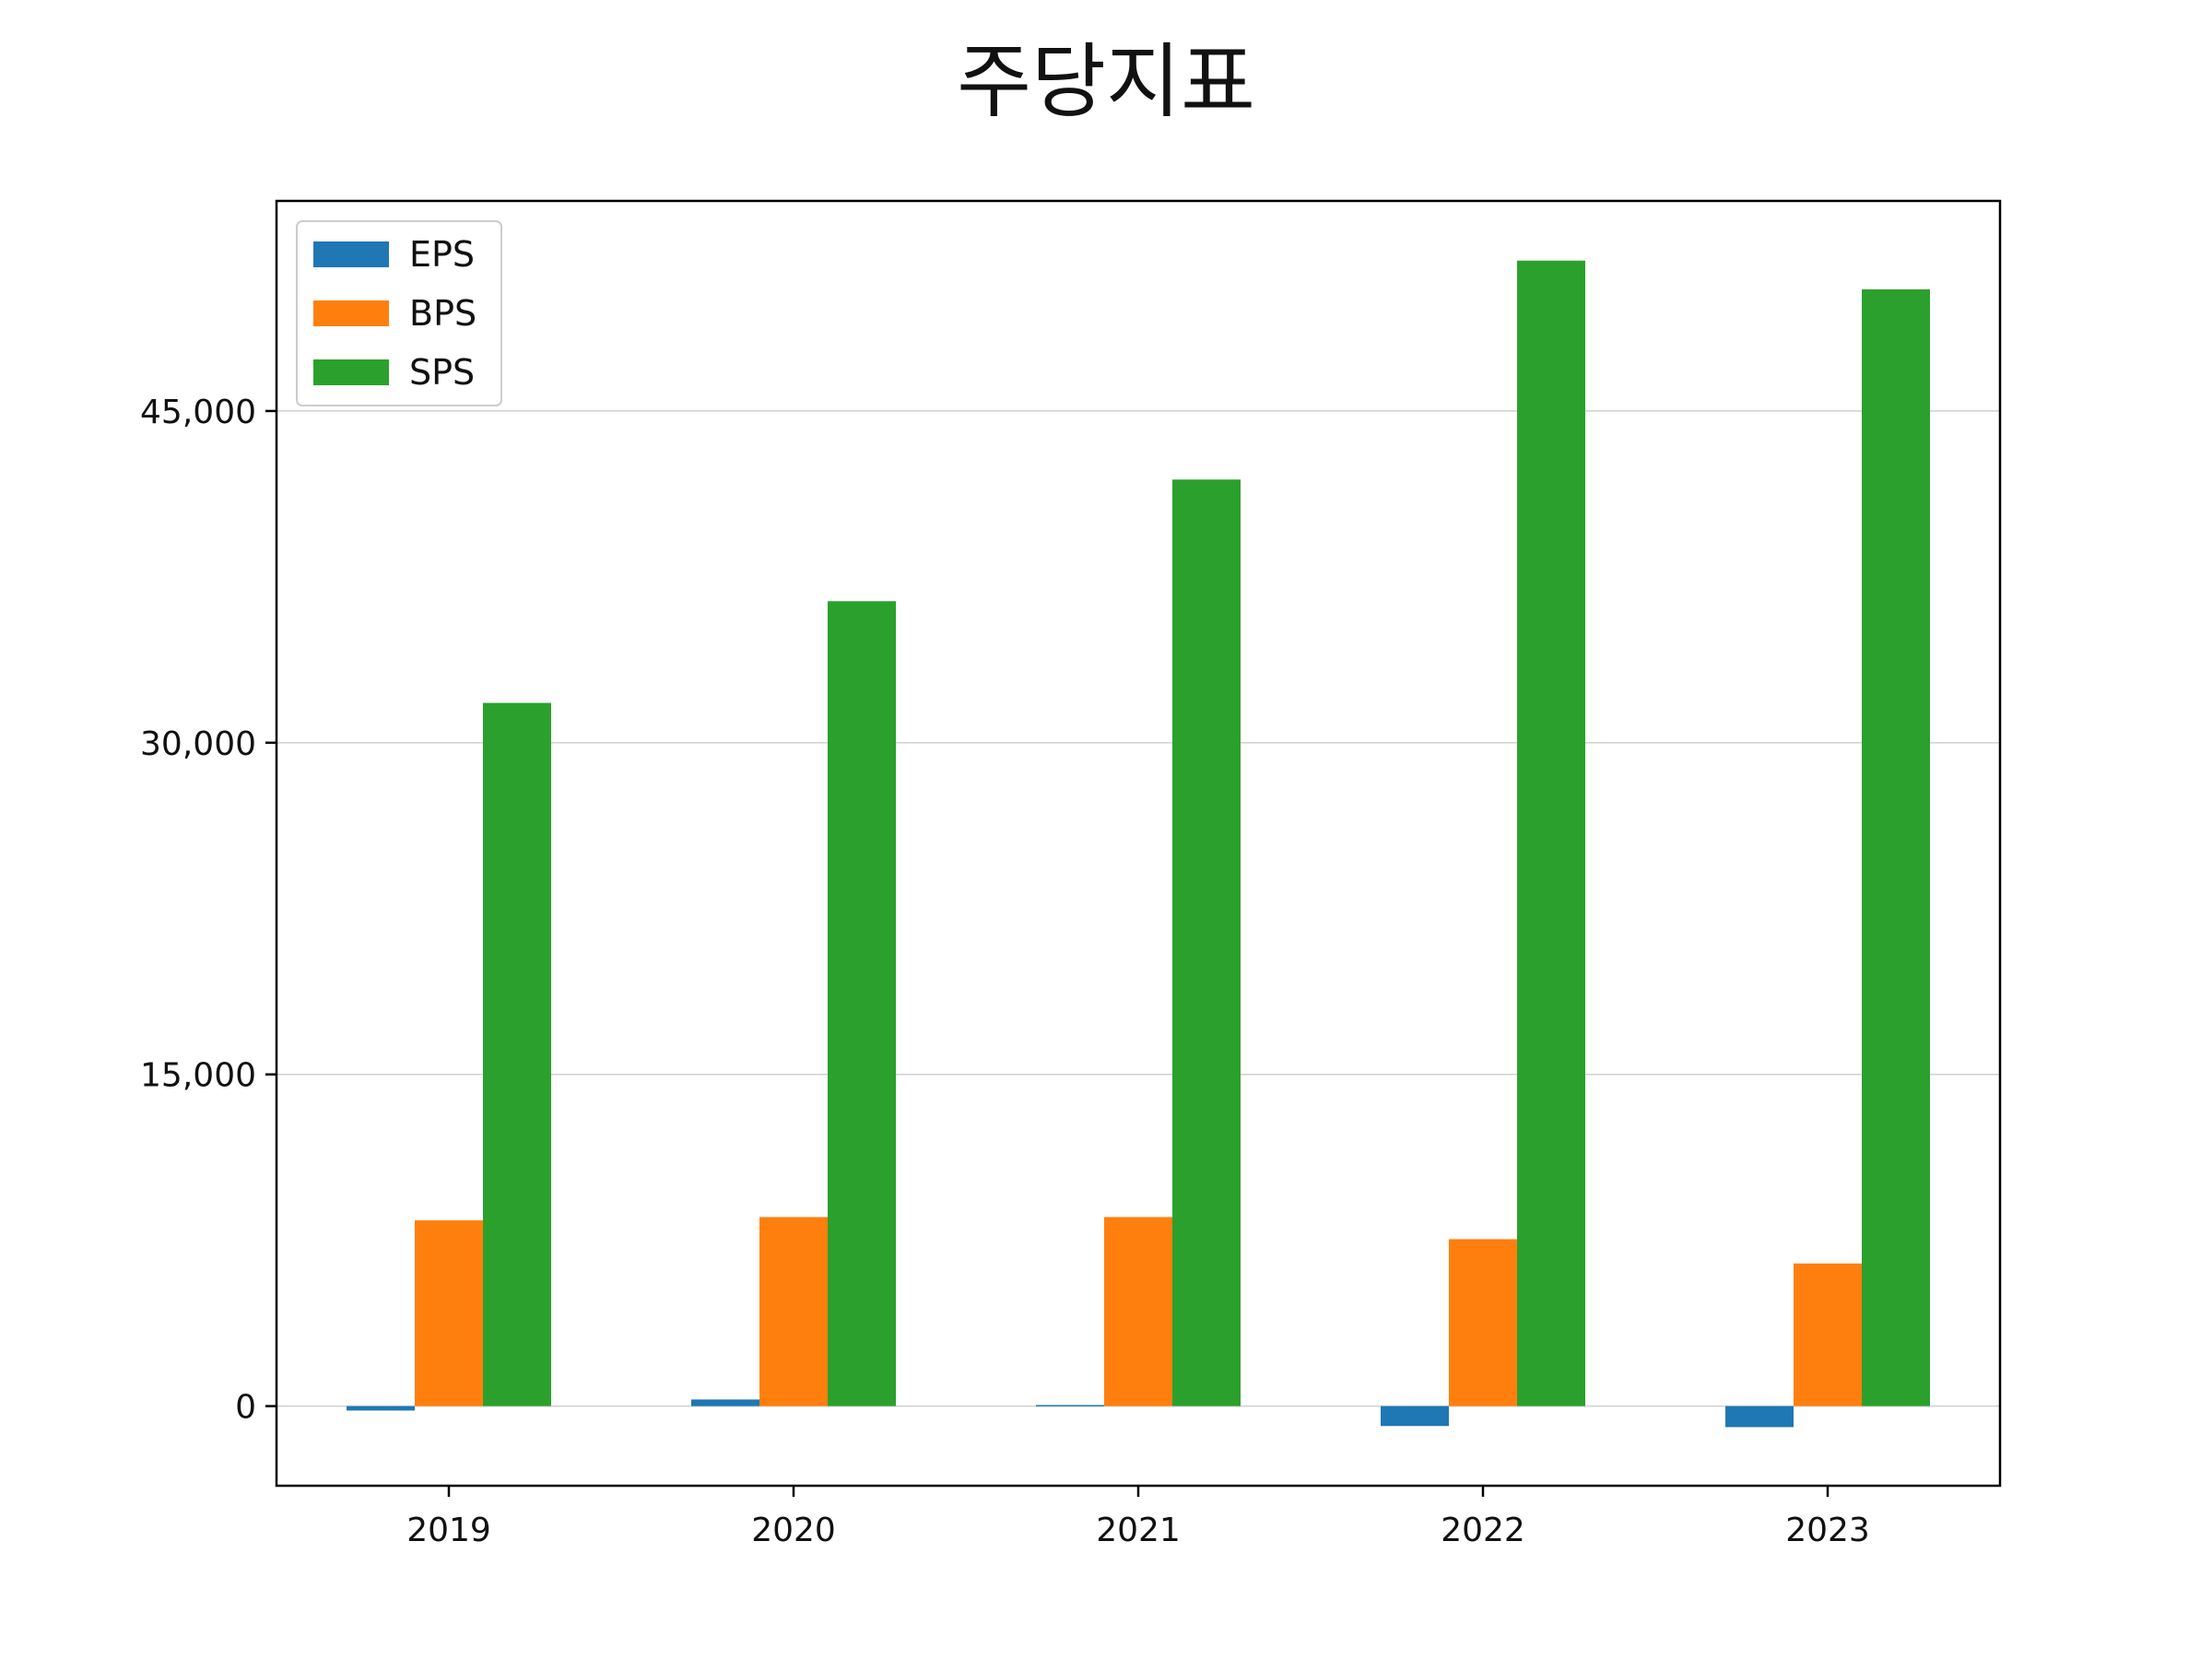 This screenshot has height=1659, width=2212. I want to click on bar-sps-2023, so click(1896, 847).